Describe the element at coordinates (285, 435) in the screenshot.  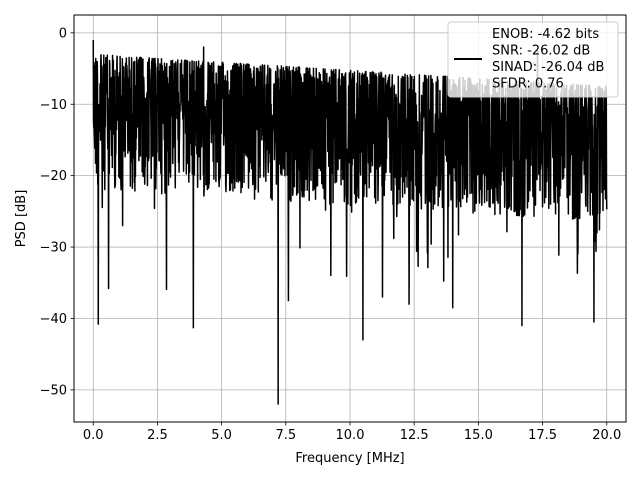
I see `x-tick-label: 7.5` at that location.